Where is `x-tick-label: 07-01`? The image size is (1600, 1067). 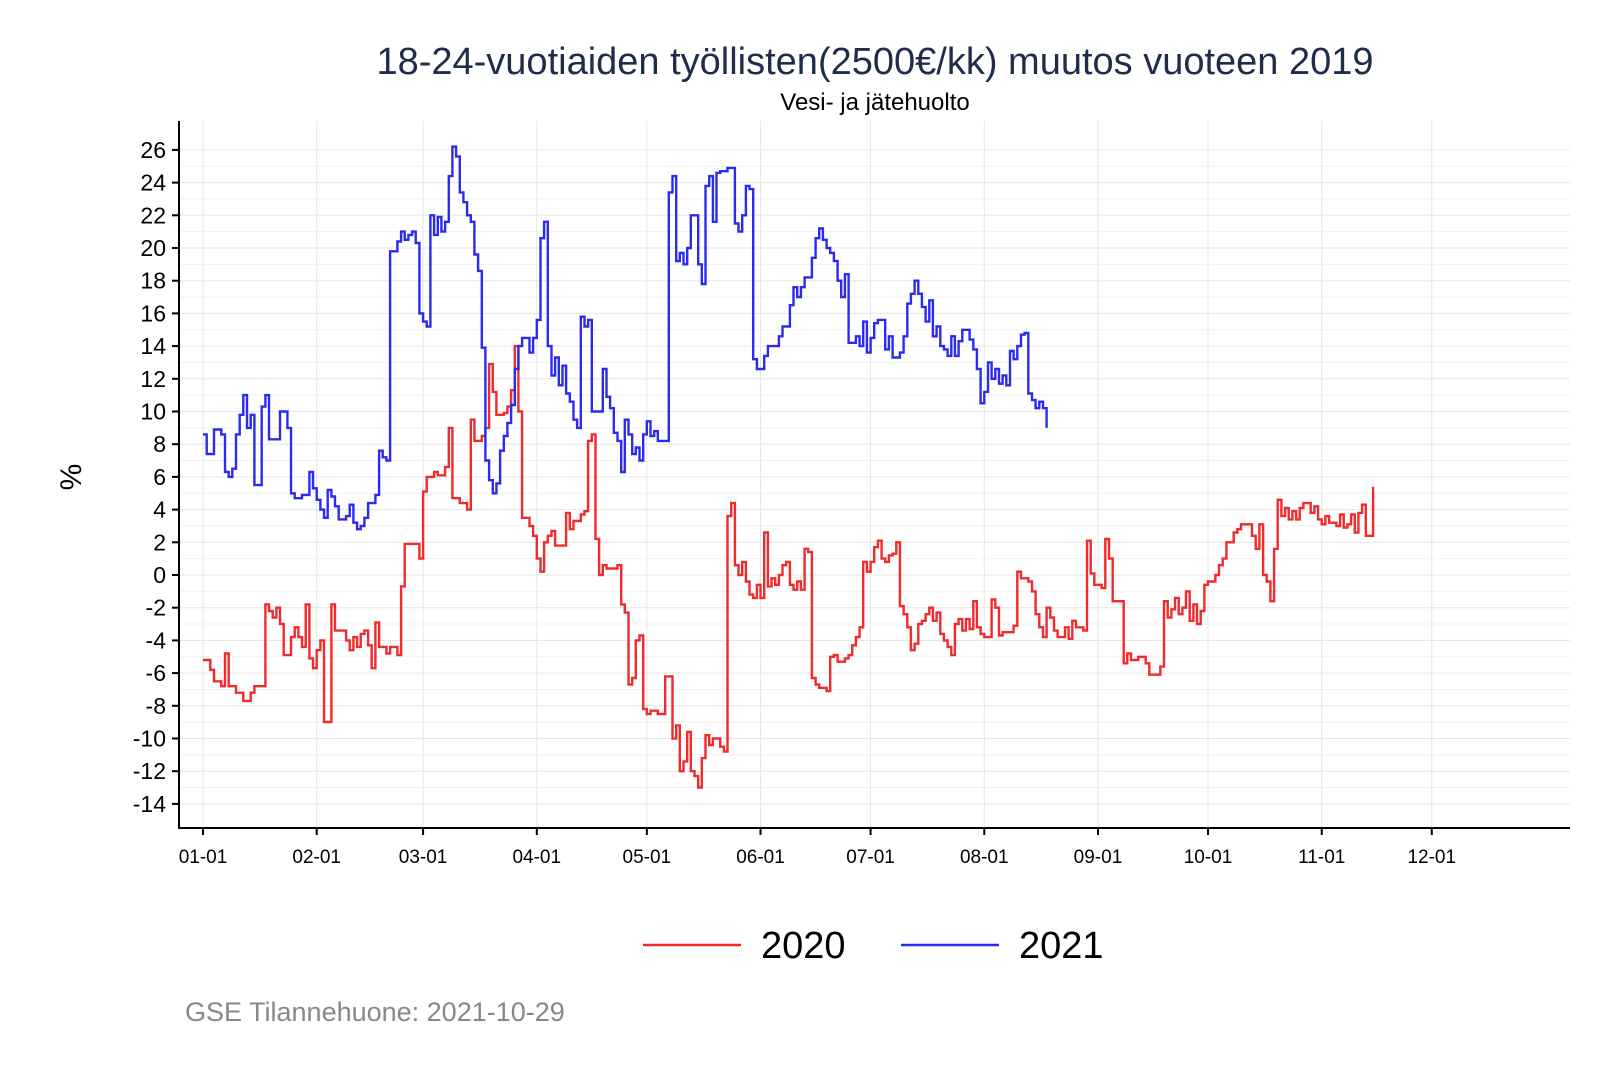 x-tick-label: 07-01 is located at coordinates (870, 857).